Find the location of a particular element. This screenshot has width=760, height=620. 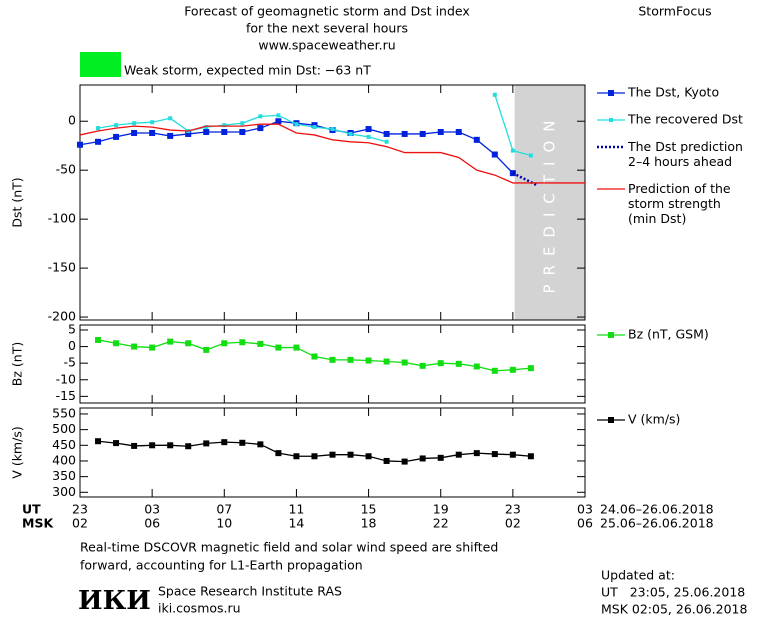

y-tick-label: -5 is located at coordinates (70, 362).